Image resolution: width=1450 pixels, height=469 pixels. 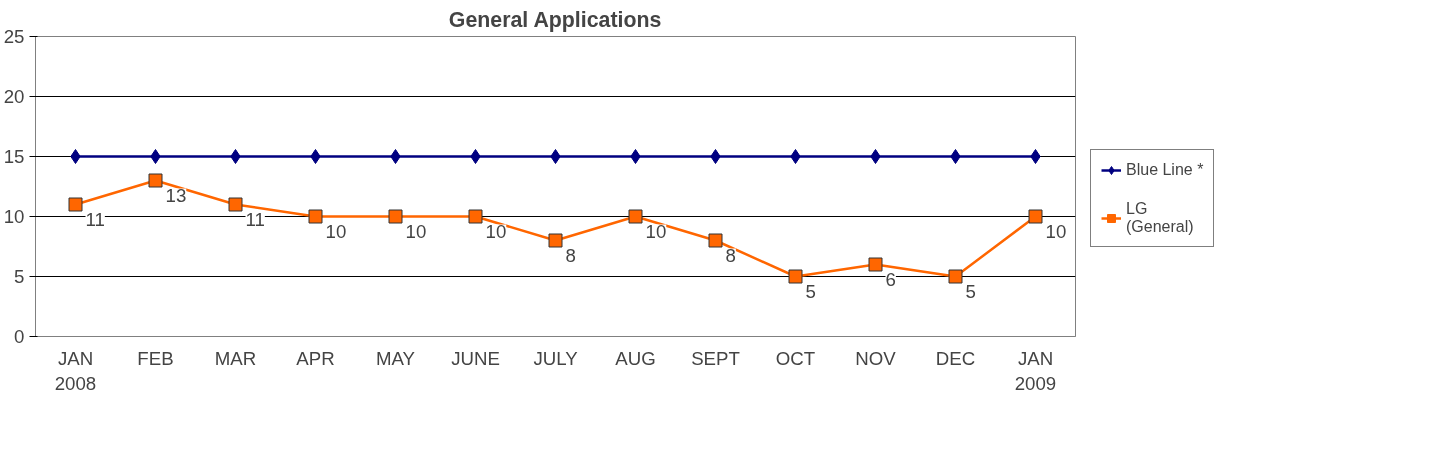 What do you see at coordinates (19, 276) in the screenshot?
I see `y-tick-label: 5` at bounding box center [19, 276].